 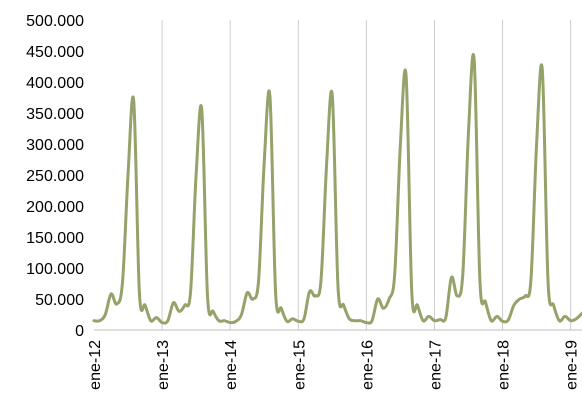 I want to click on y-tick-label: 250.000, so click(x=55, y=176).